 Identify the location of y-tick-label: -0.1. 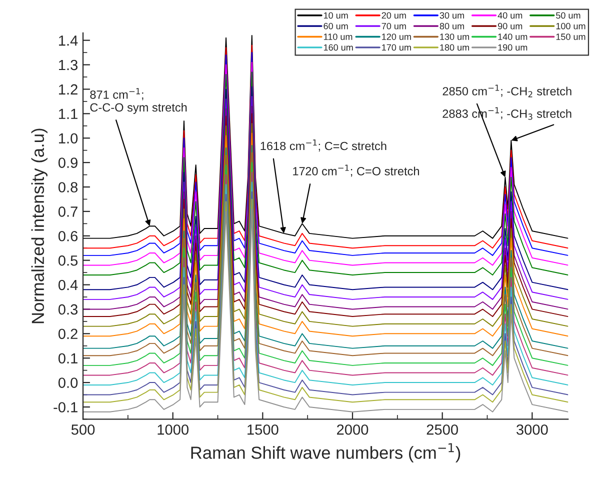
(66, 407).